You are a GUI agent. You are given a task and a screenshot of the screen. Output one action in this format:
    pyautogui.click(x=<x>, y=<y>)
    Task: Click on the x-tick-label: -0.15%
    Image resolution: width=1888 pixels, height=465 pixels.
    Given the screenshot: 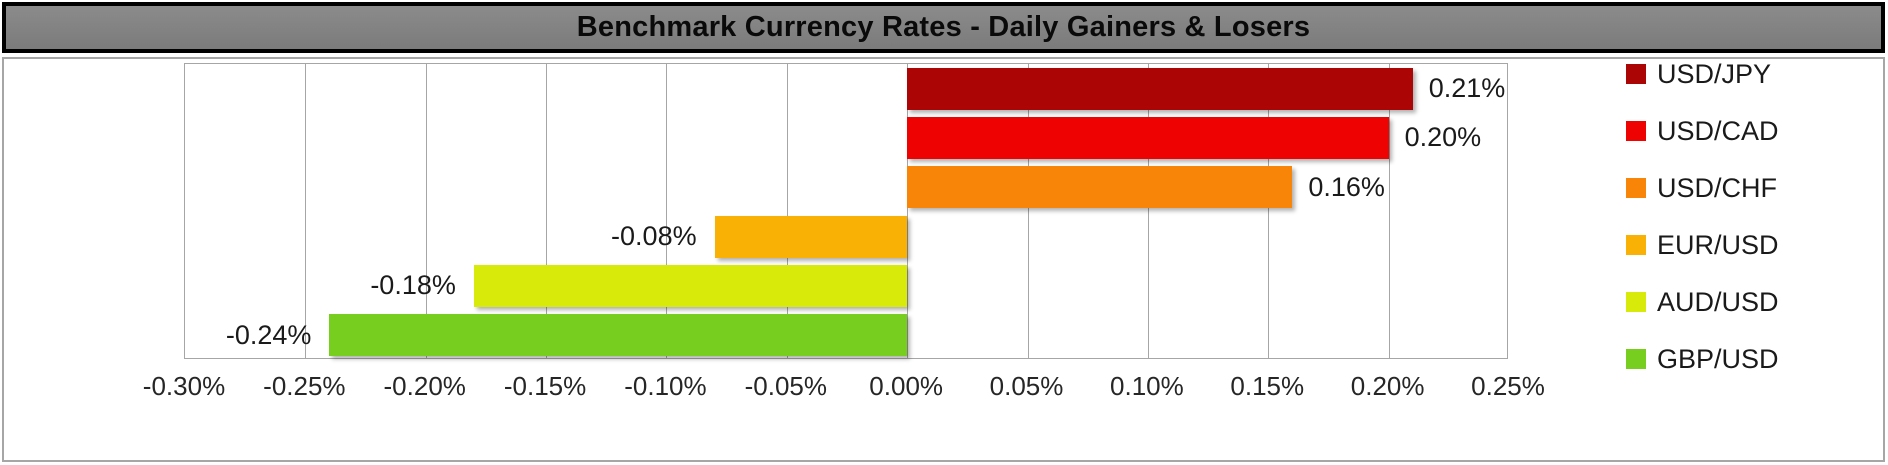 What is the action you would take?
    pyautogui.click(x=545, y=386)
    